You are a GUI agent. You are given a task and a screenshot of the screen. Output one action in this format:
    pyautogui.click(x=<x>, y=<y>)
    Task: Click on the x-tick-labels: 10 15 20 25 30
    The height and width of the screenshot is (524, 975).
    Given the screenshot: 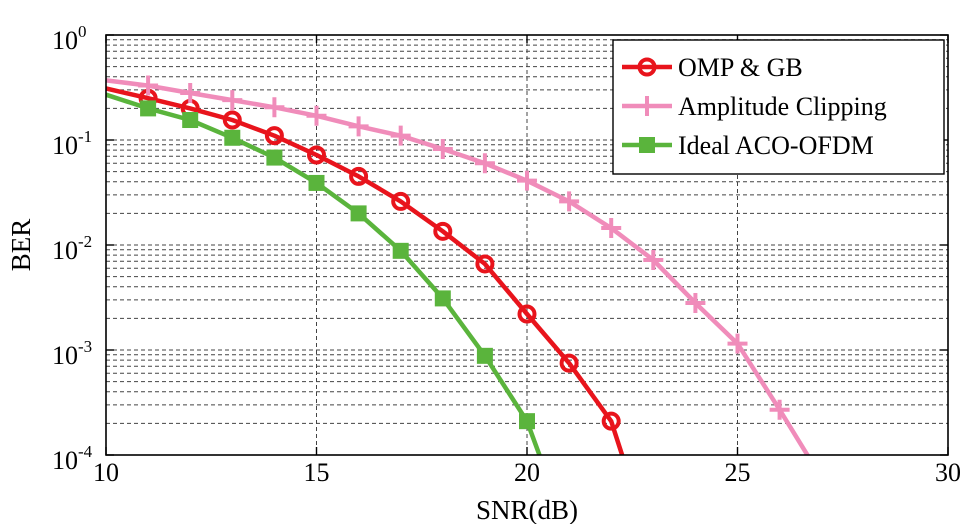 What is the action you would take?
    pyautogui.click(x=527, y=472)
    